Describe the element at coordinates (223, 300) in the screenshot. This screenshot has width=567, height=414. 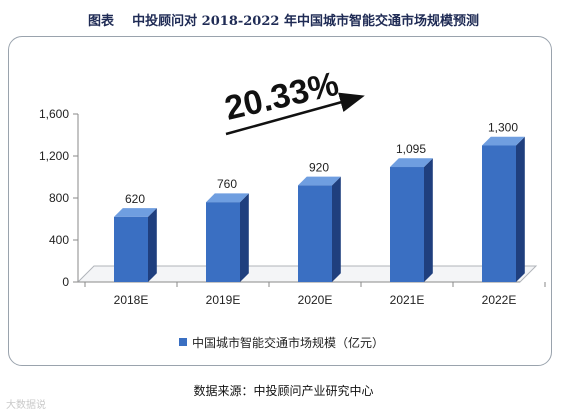
I see `x-tick-label: 2019E` at that location.